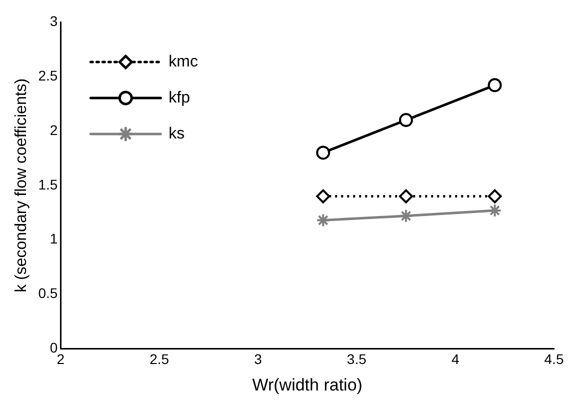 This screenshot has width=576, height=408. I want to click on x-tick-label: 3.5, so click(356, 359).